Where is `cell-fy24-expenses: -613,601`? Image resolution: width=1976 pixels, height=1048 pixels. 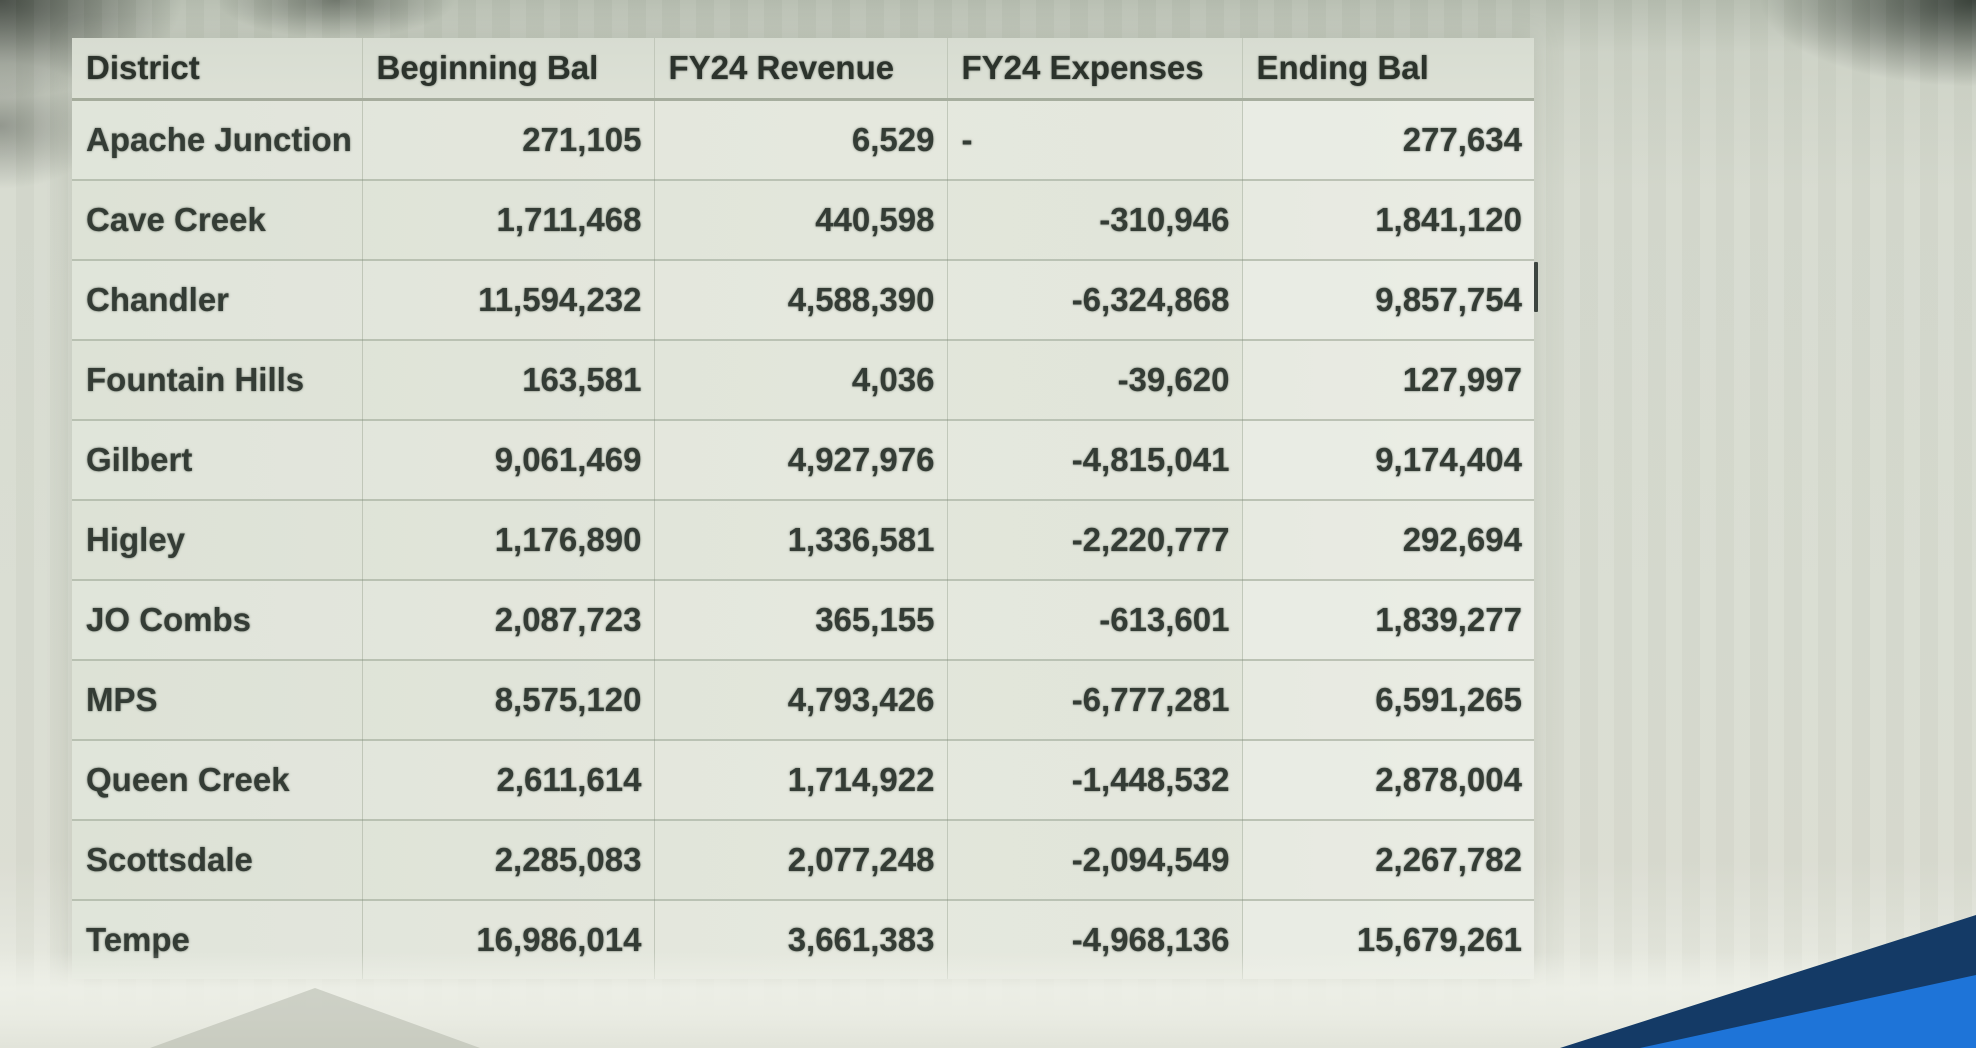 cell-fy24-expenses: -613,601 is located at coordinates (1094, 620).